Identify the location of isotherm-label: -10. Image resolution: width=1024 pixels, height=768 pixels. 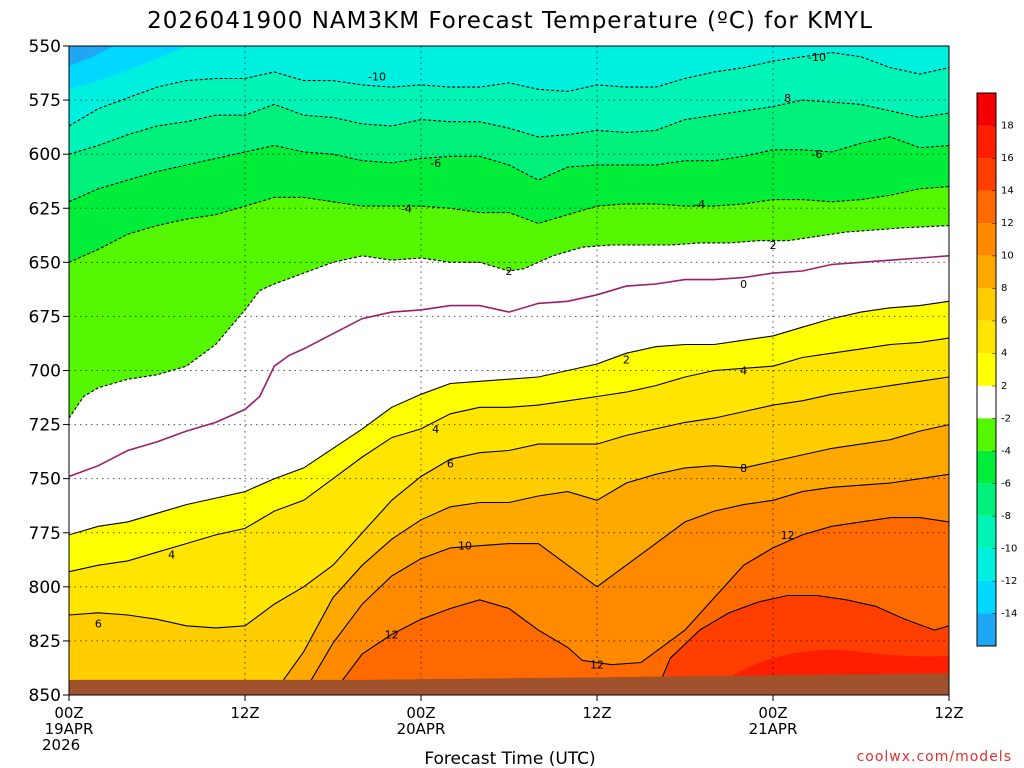
(817, 57).